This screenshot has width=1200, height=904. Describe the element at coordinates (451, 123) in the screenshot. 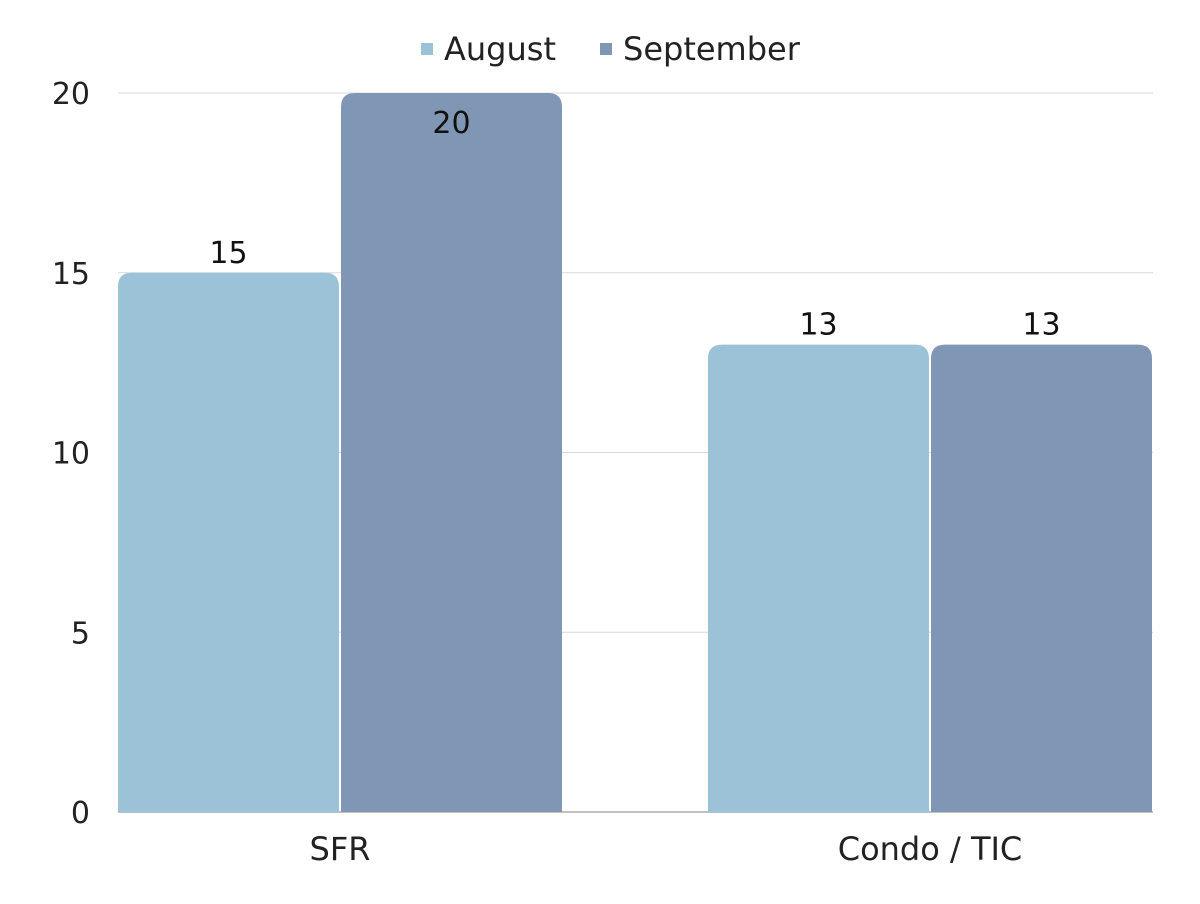

I see `data-label: 20` at that location.